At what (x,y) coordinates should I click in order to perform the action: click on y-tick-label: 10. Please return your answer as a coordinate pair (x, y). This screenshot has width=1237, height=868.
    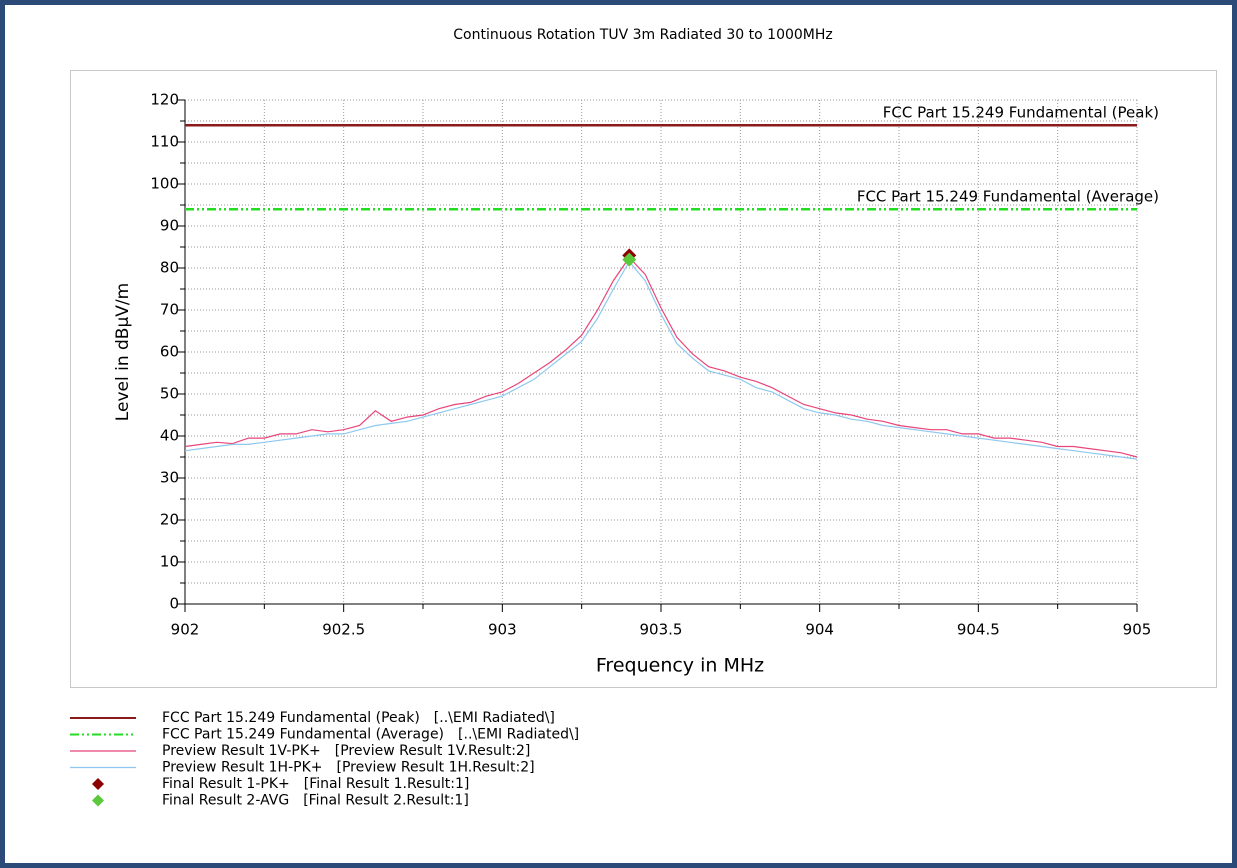
    Looking at the image, I should click on (169, 562).